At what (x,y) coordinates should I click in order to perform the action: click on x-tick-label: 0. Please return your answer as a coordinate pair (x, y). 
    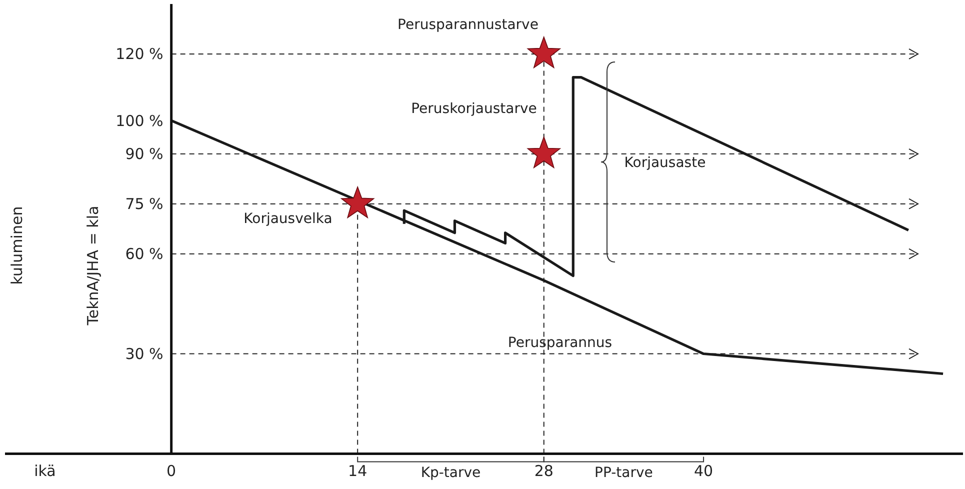
    Looking at the image, I should click on (171, 471).